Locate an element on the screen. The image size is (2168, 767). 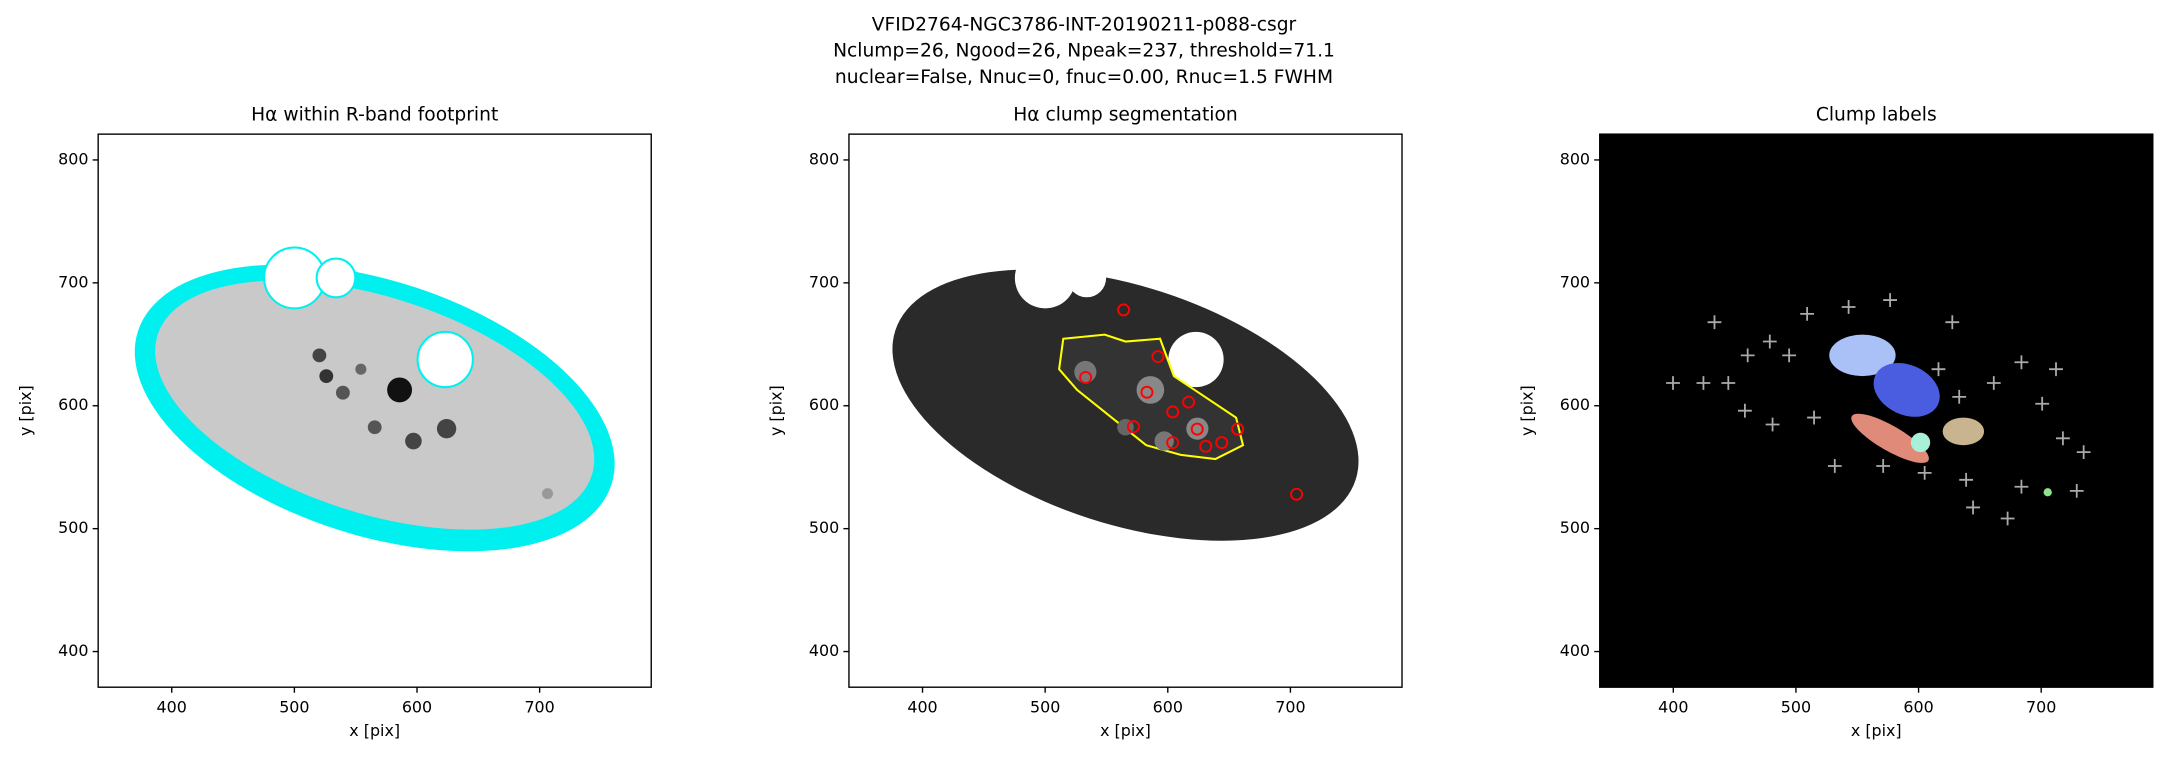
suptitle: VFID2764-NGC3786-INT-20190211-p088-csgr is located at coordinates (1084, 24).